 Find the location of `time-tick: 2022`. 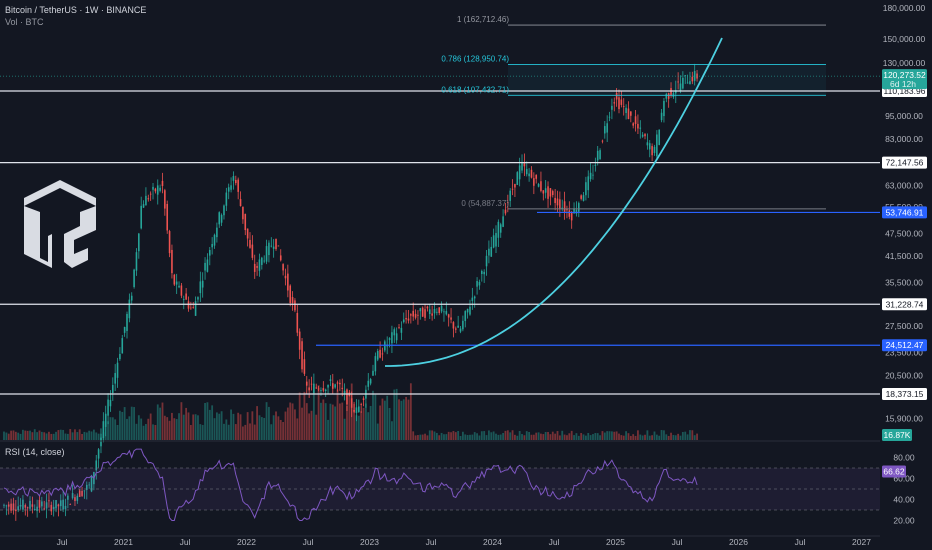

time-tick: 2022 is located at coordinates (246, 542).